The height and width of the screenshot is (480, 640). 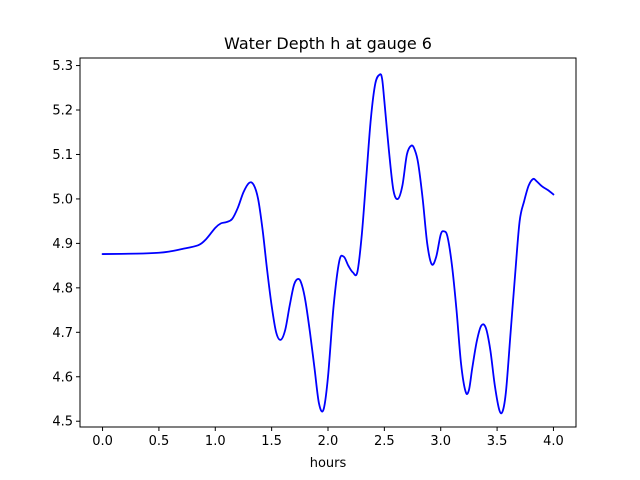 What do you see at coordinates (159, 441) in the screenshot?
I see `x-tick-label: 0.5` at bounding box center [159, 441].